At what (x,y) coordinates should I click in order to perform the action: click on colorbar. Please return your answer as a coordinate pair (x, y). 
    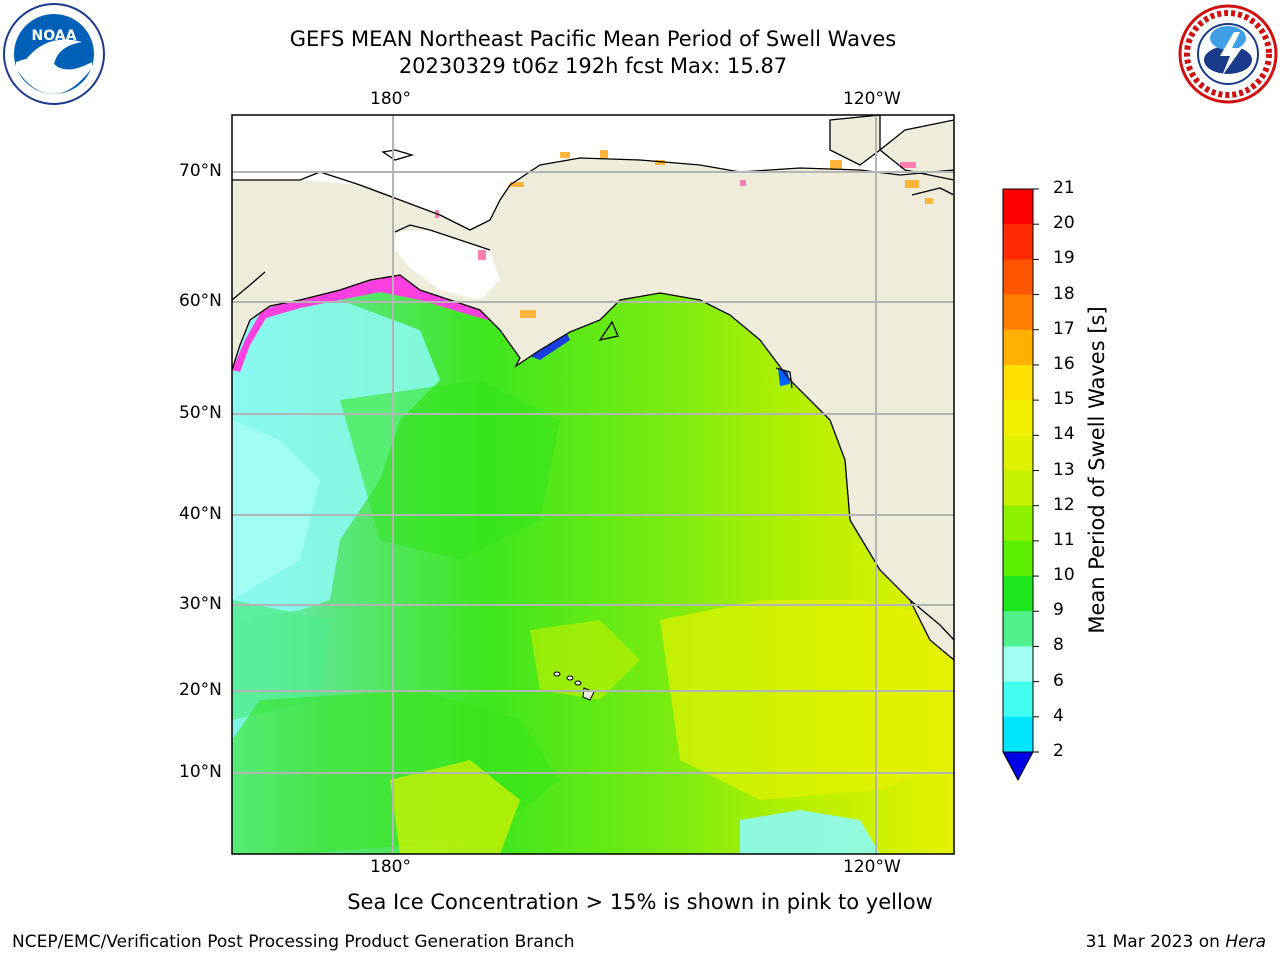
    Looking at the image, I should click on (1020, 485).